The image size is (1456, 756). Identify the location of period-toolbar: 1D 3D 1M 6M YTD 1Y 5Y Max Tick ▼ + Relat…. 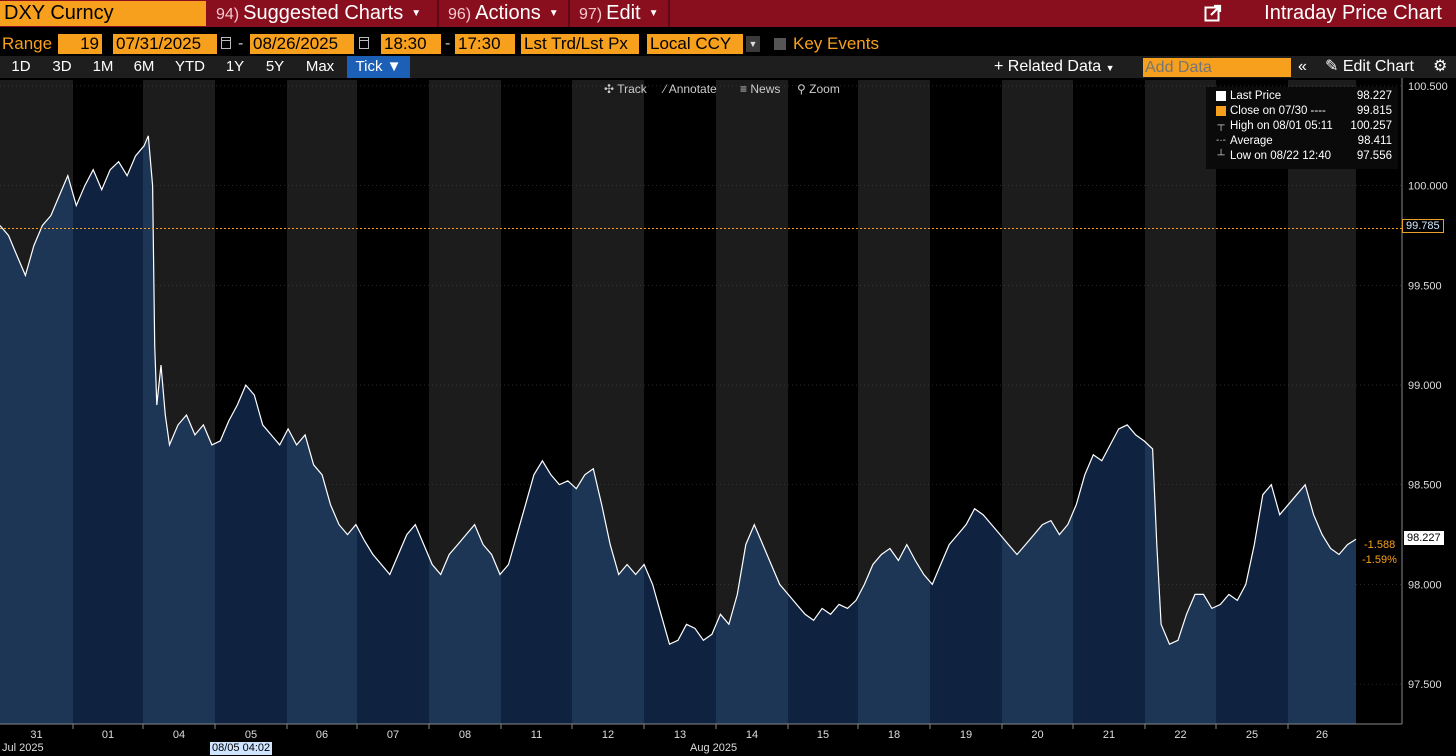
(728, 67).